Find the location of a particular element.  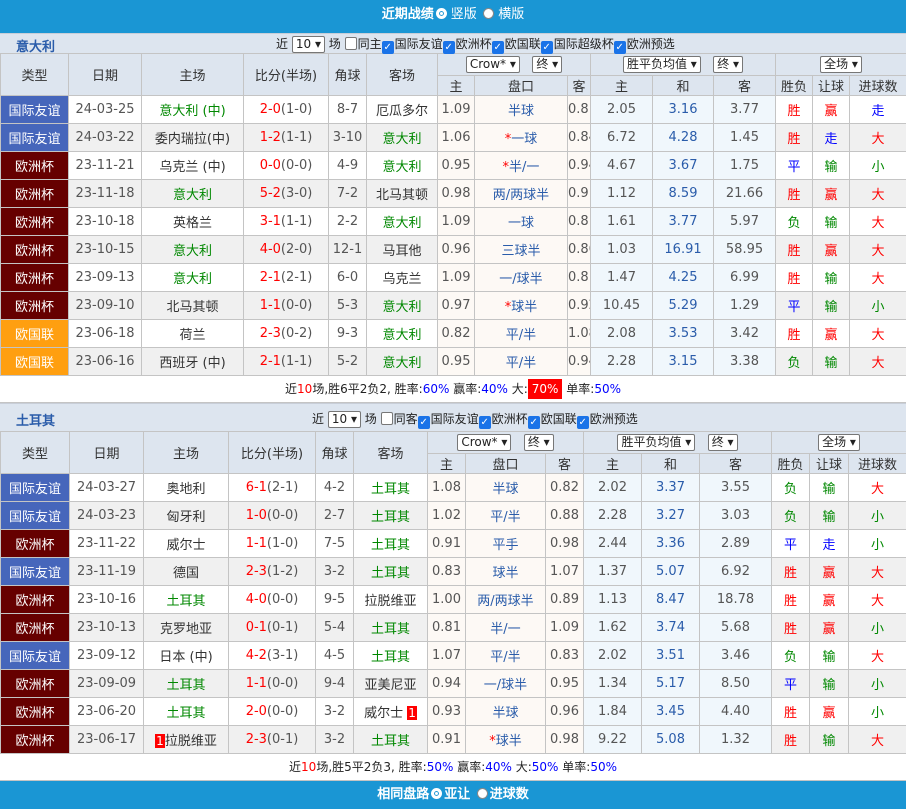

home-team: 德国 is located at coordinates (186, 571).